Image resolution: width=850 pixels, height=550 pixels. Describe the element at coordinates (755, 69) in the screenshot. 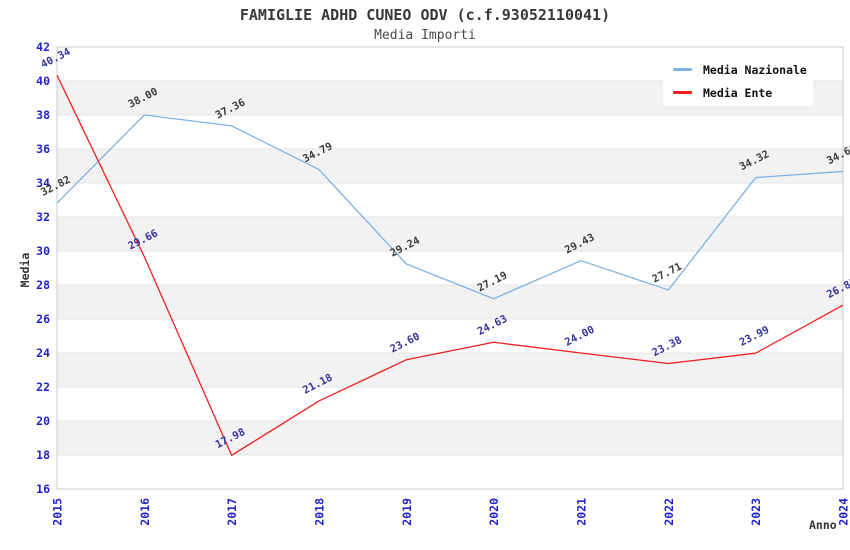

I see `legend-label: Media Nazionale` at that location.